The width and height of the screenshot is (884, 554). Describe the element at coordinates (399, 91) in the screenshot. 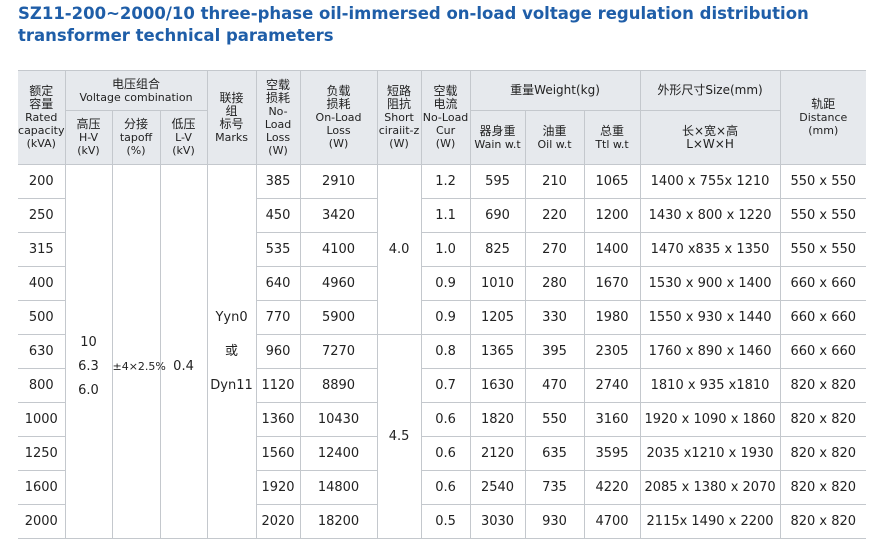

I see `cell-line: 短路` at that location.